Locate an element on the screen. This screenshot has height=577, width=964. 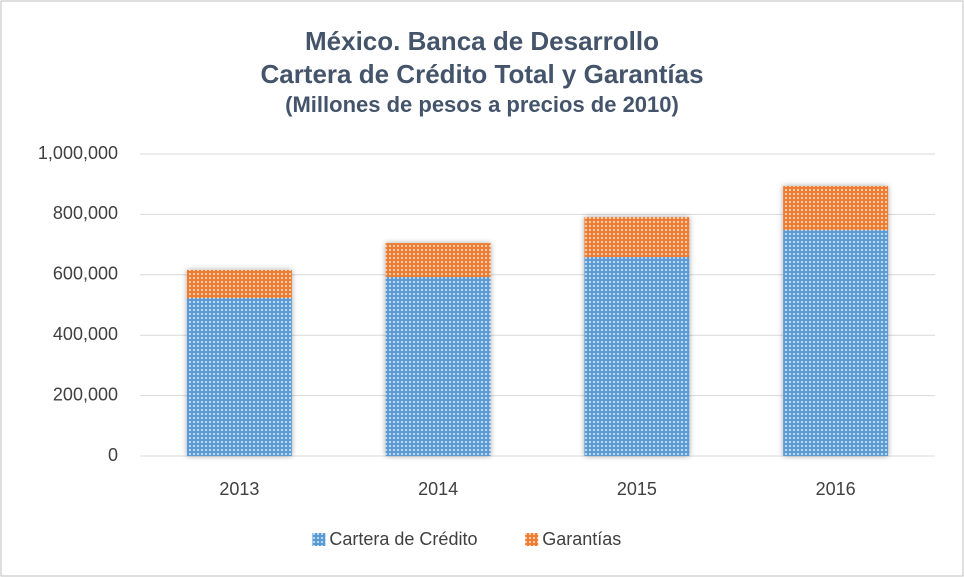
y-tick-label: 800,000 is located at coordinates (85, 213).